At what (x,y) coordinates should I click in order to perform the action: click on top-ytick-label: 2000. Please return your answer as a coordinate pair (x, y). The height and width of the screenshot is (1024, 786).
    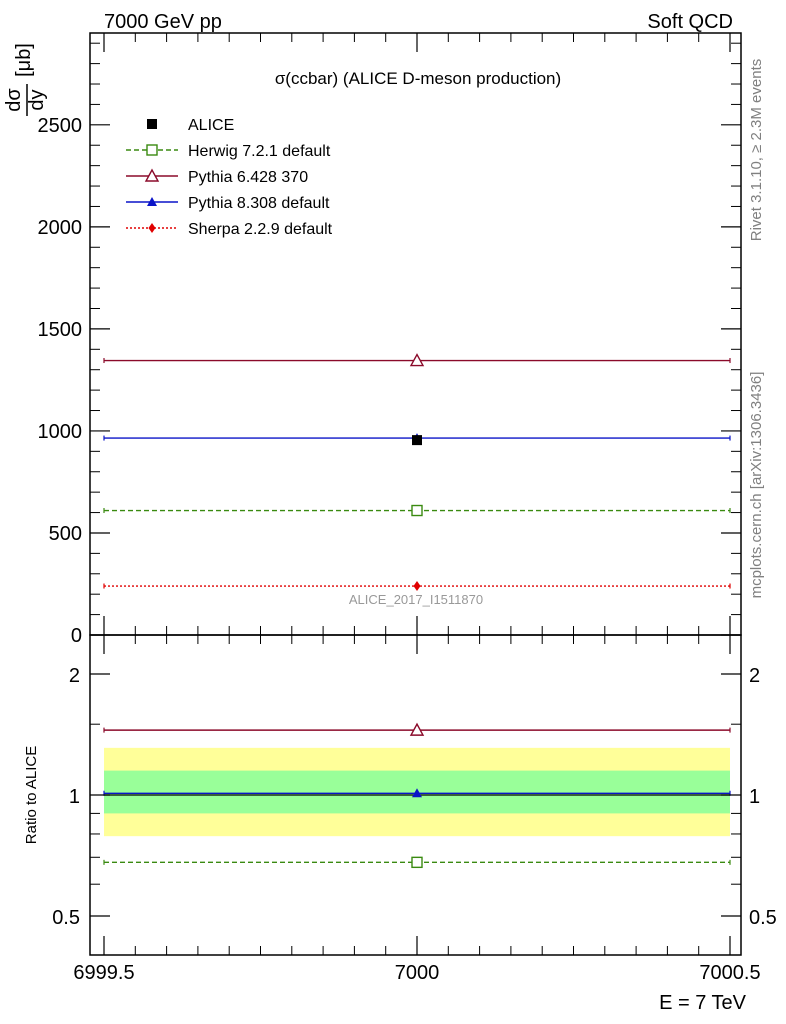
    Looking at the image, I should click on (60, 228).